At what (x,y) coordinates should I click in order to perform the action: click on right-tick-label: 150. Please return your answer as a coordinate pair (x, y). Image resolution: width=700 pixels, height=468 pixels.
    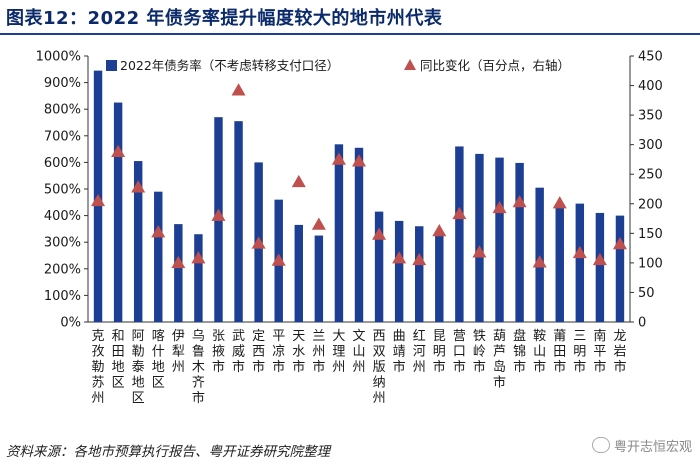
    Looking at the image, I should click on (650, 234).